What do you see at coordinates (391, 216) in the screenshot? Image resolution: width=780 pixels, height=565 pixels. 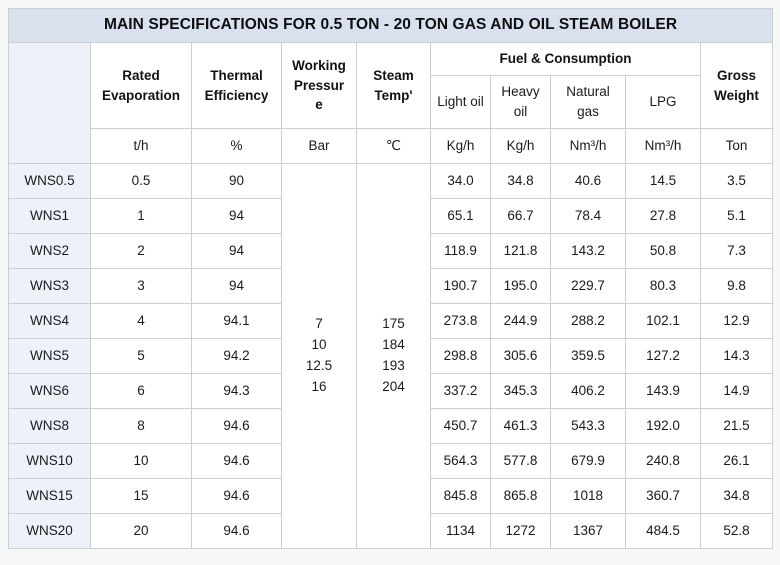 I see `table-row: WNS1 1 94 65.1 66.7 78.4 27.8 5.1` at bounding box center [391, 216].